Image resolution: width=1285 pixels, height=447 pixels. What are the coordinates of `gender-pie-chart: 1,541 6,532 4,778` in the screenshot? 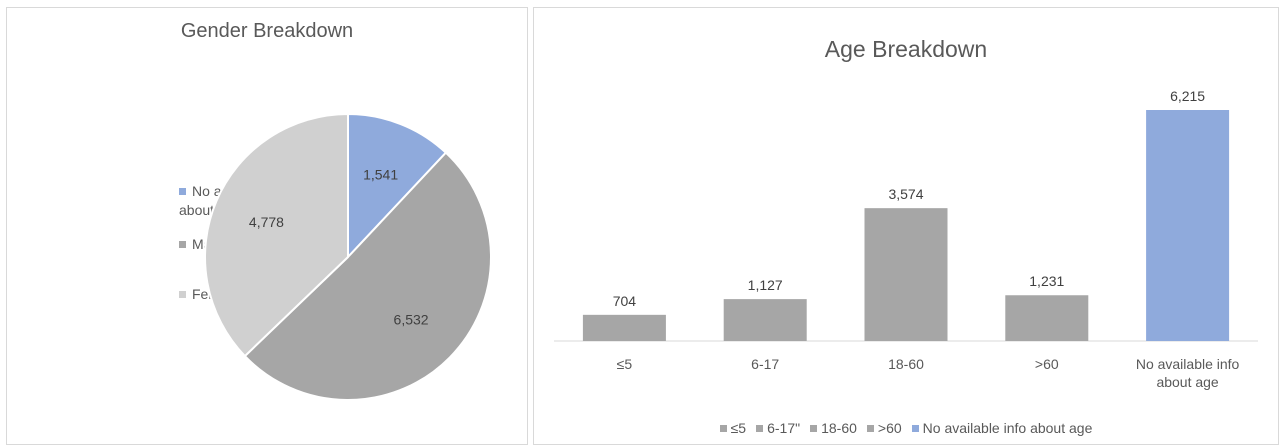 It's located at (348, 256).